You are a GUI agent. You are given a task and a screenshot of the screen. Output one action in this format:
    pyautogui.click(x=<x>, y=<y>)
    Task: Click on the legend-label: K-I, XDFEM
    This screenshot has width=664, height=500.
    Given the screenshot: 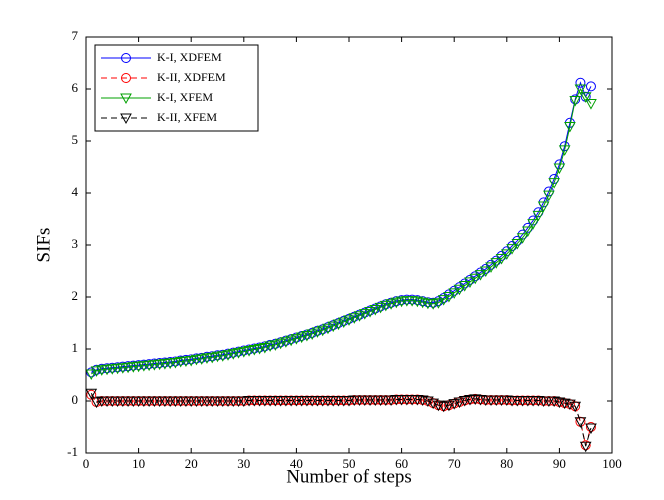 What is the action you would take?
    pyautogui.click(x=189, y=57)
    